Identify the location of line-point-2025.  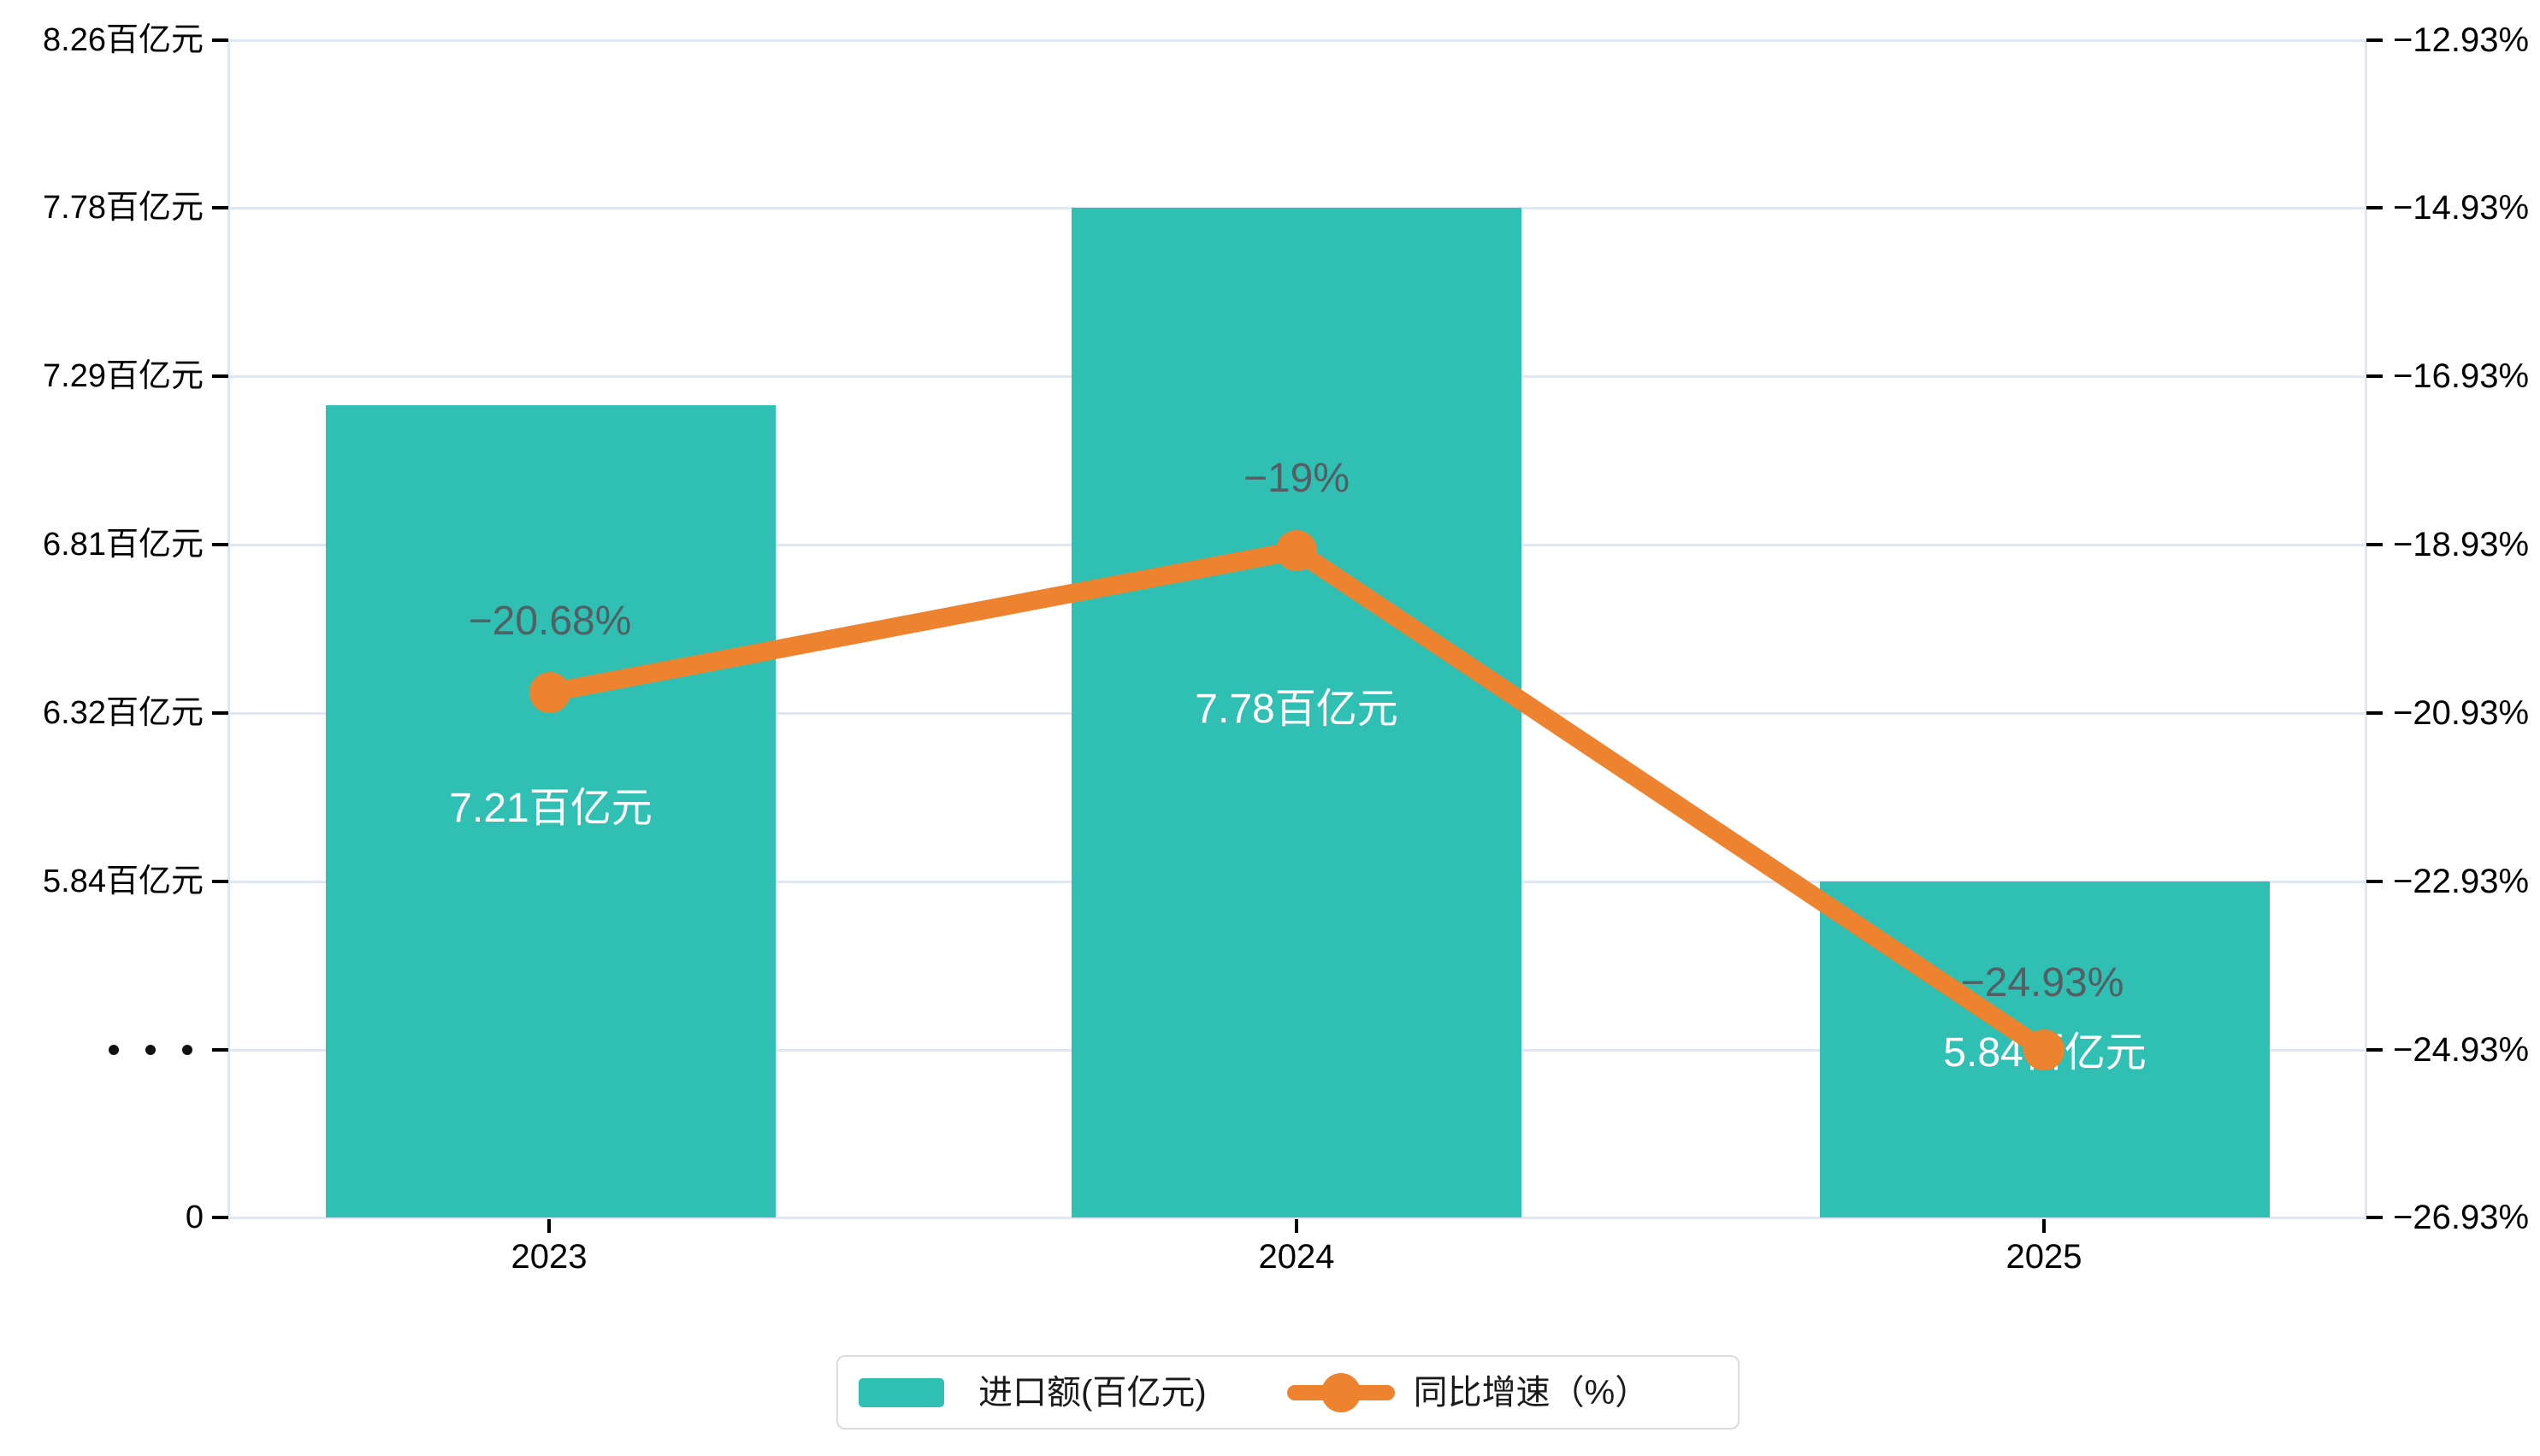
(2043, 1049).